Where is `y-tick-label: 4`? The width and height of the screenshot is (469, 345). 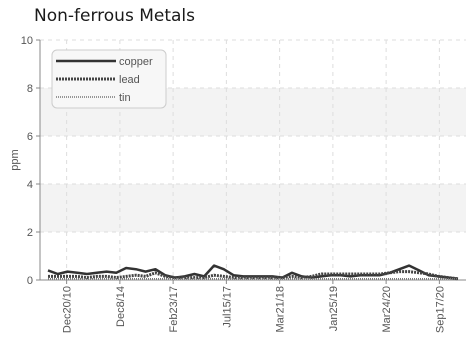
y-tick-label: 4 is located at coordinates (30, 185).